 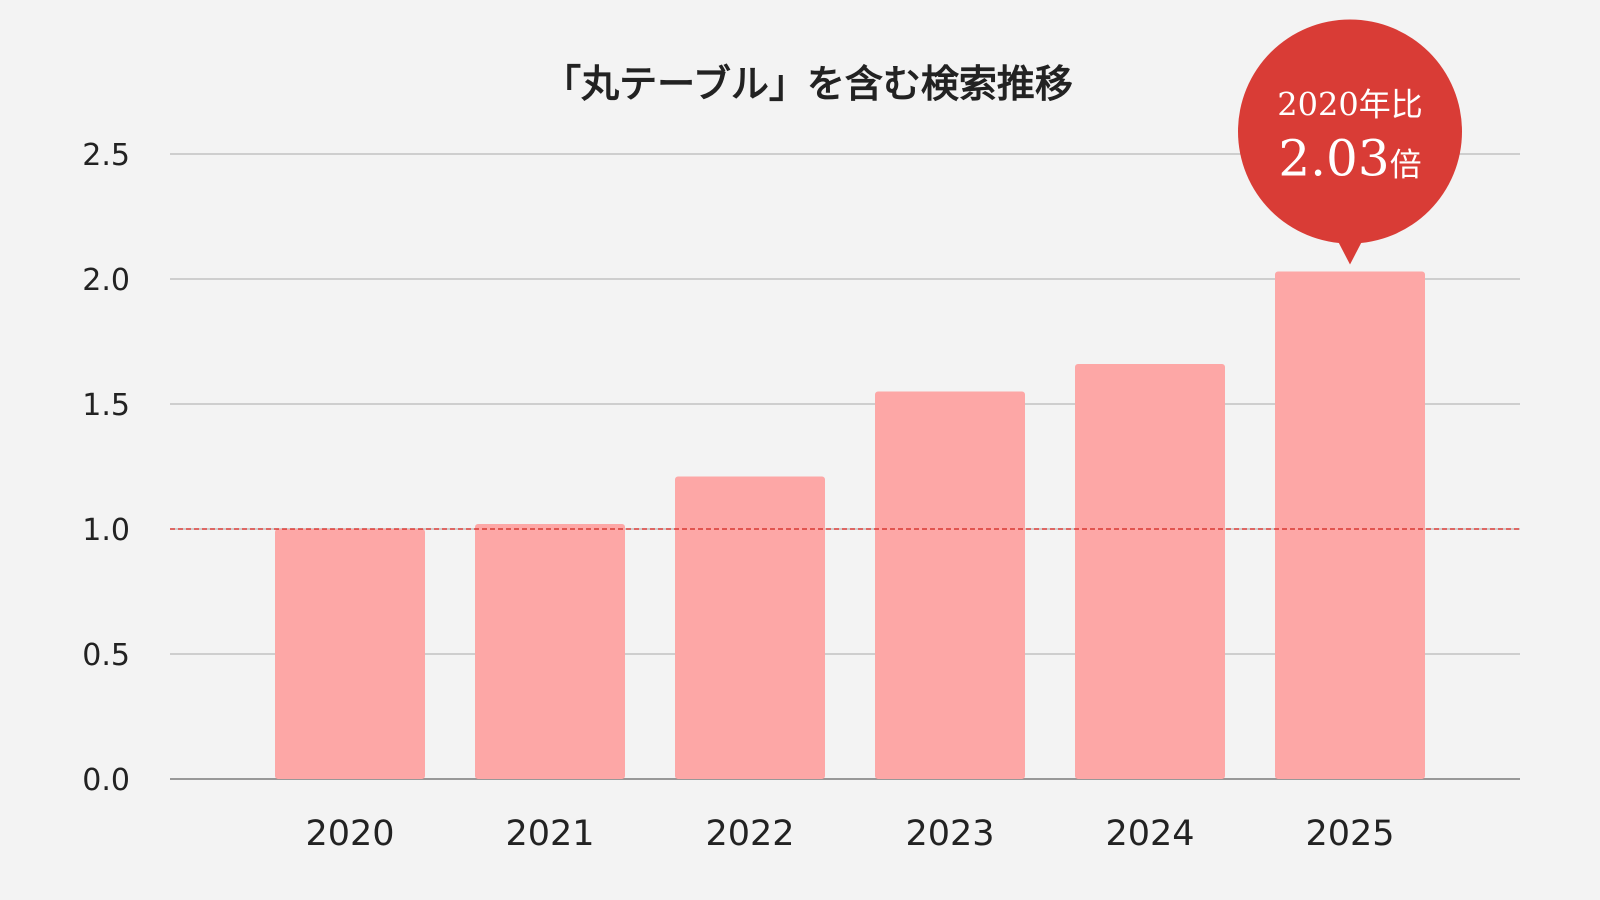 I want to click on bar-2023, so click(x=950, y=585).